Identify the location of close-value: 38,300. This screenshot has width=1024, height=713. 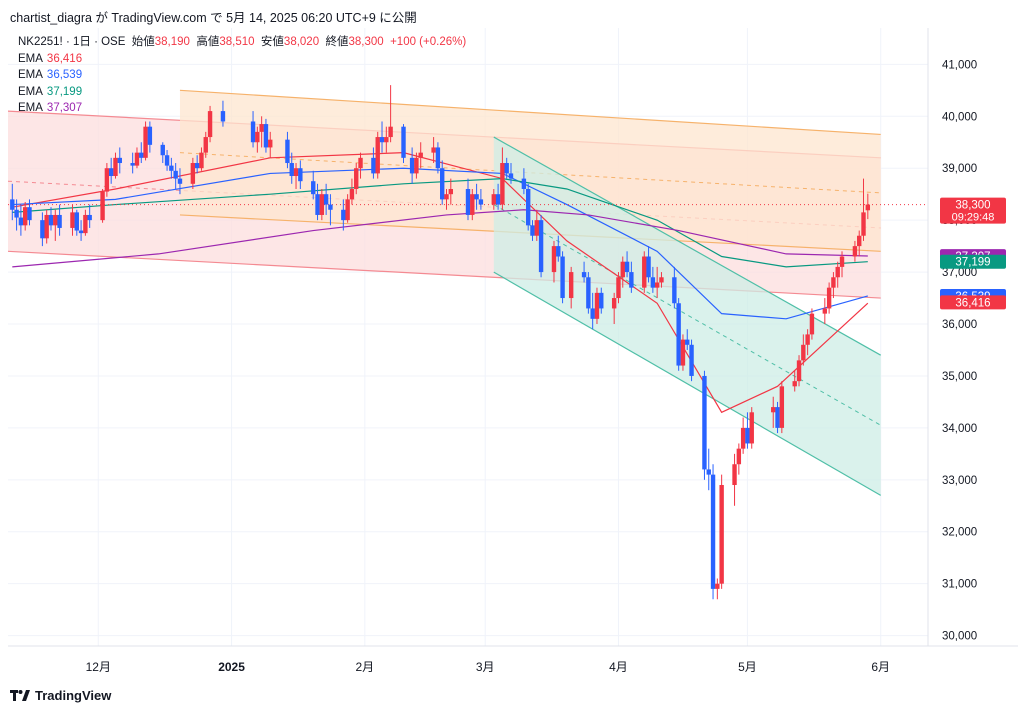
(366, 42).